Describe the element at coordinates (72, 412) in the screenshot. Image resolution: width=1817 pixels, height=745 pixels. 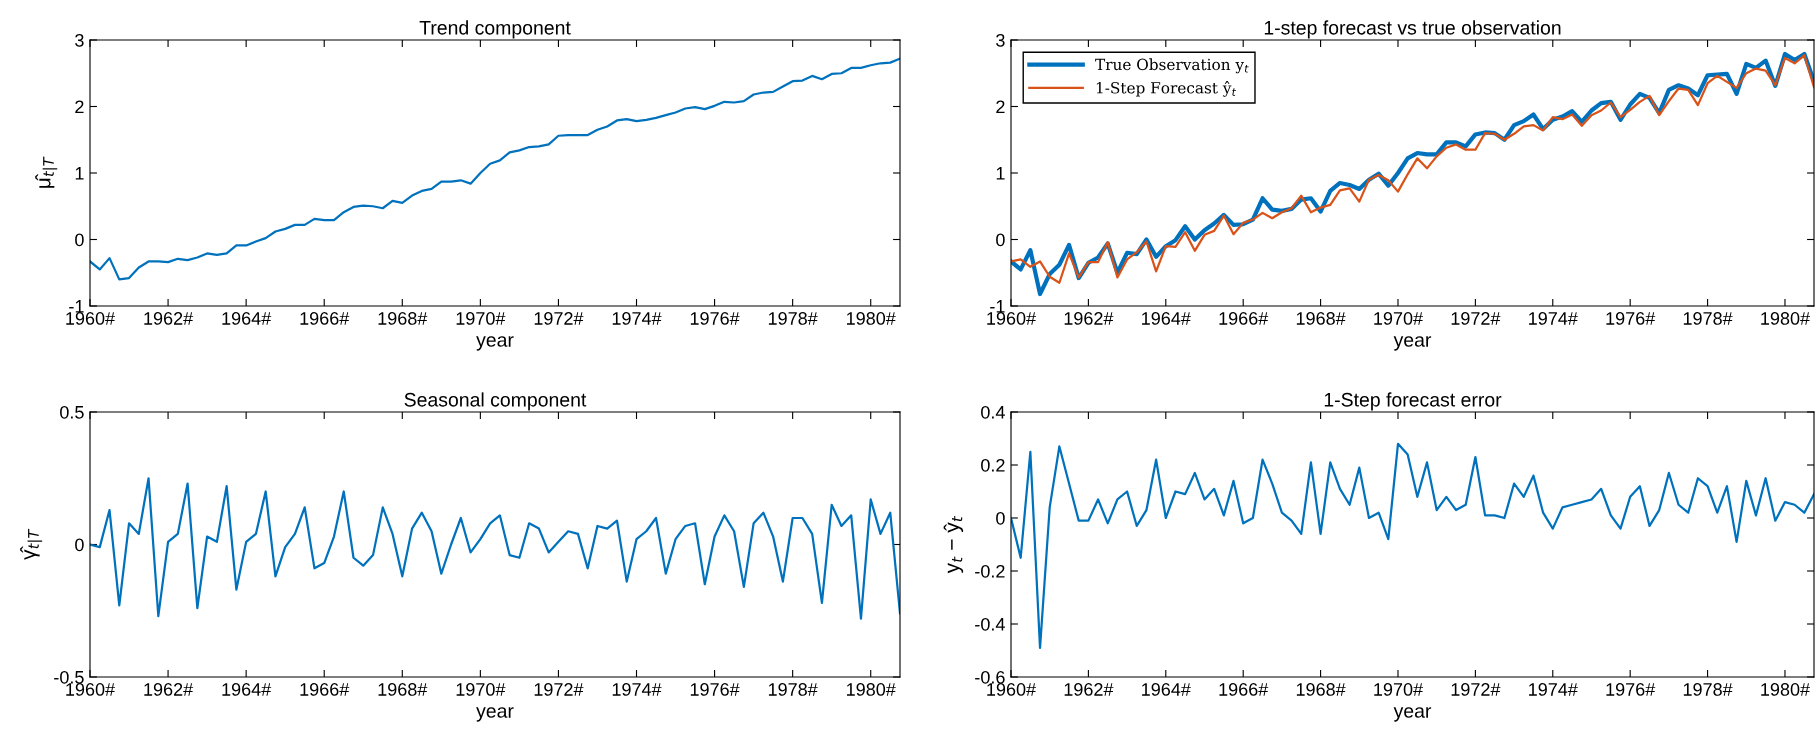
I see `y-tick-label: 0.5` at that location.